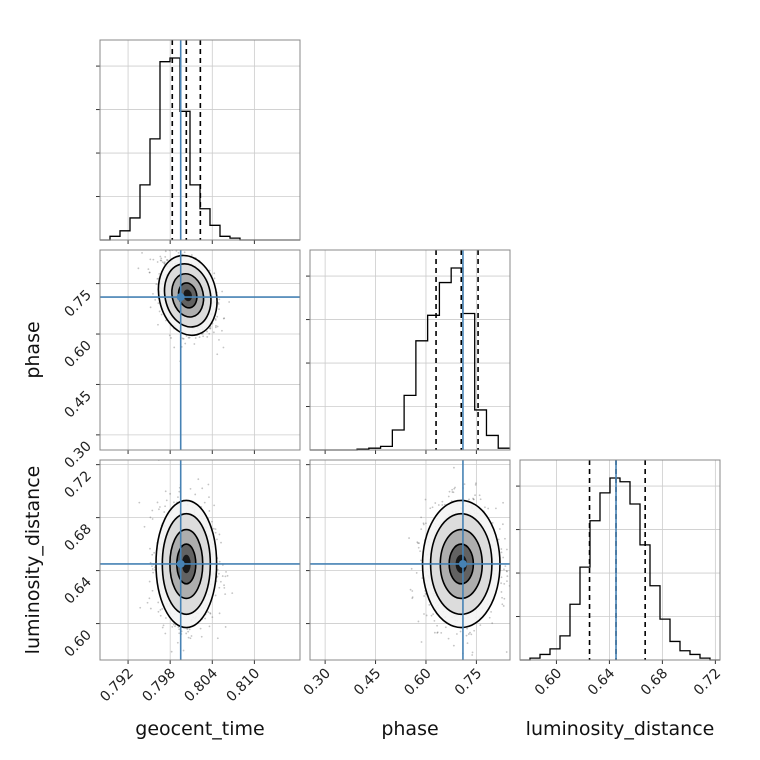 The image size is (760, 760). Describe the element at coordinates (77, 404) in the screenshot. I see `y-tick-label-phase: 0.45` at that location.